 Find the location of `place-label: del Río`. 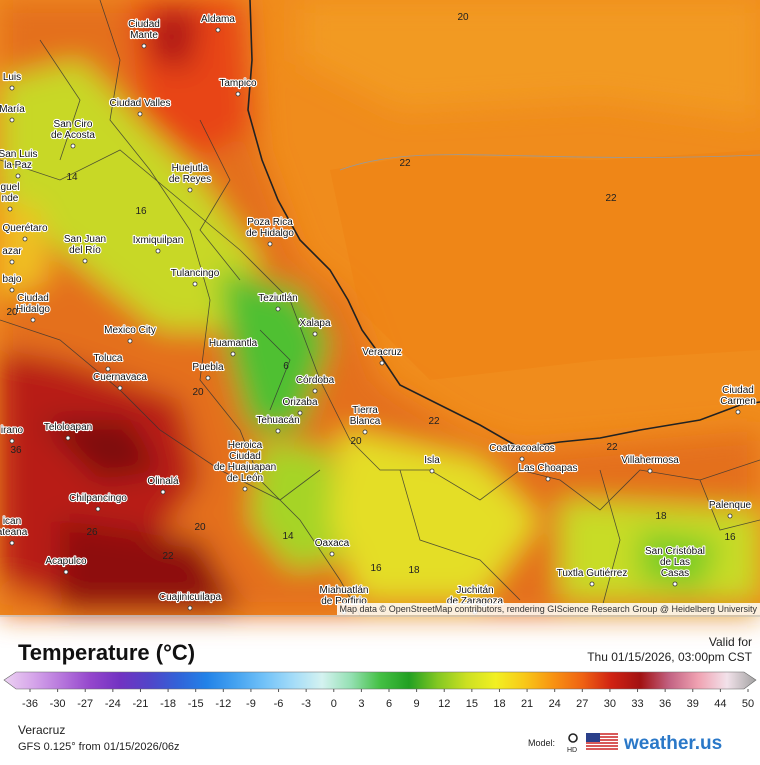

place-label: del Río is located at coordinates (85, 250).